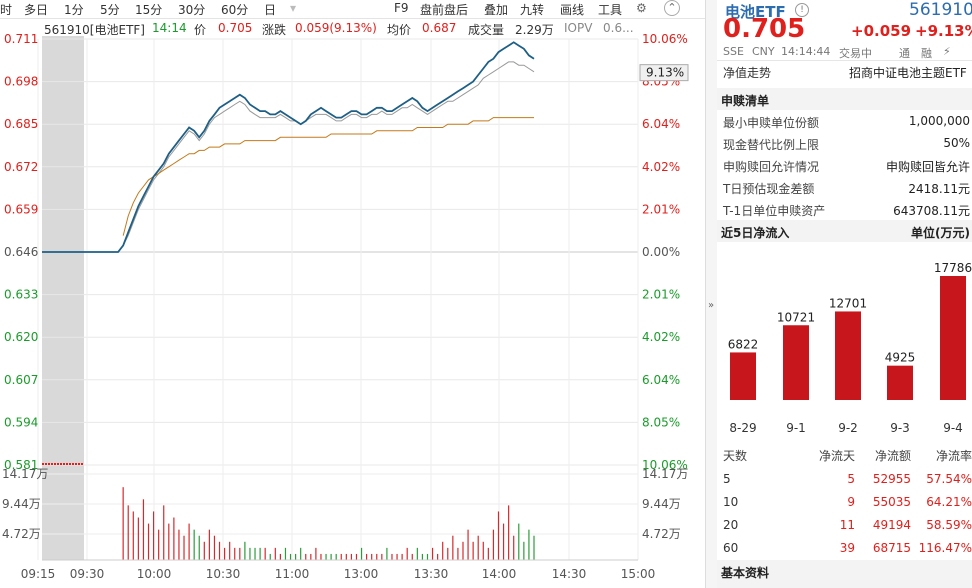 The height and width of the screenshot is (588, 972). What do you see at coordinates (802, 10) in the screenshot?
I see `info-icon: !` at bounding box center [802, 10].